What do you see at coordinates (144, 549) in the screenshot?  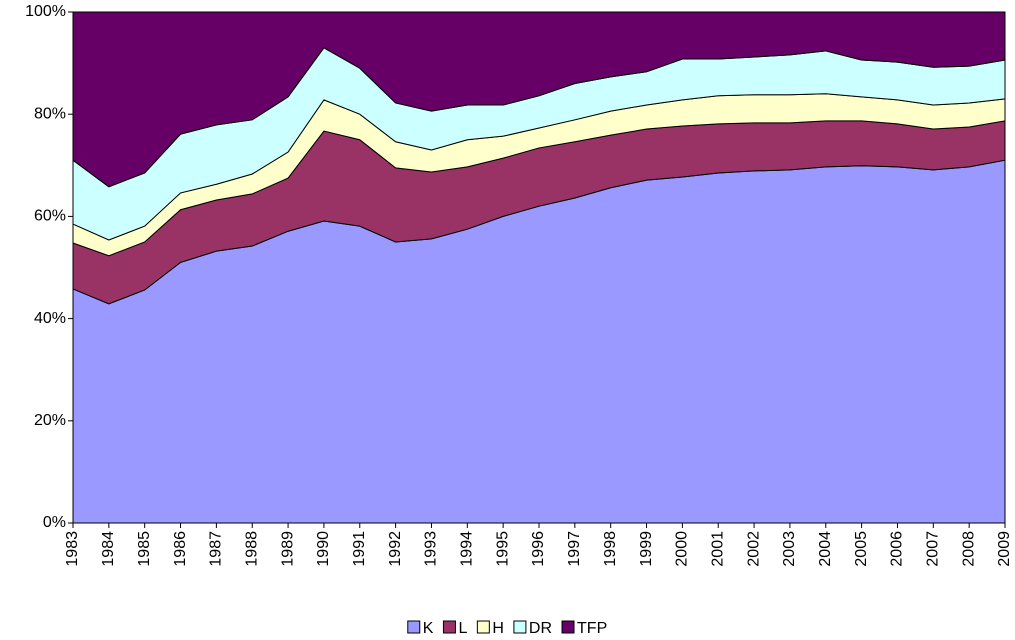 I see `x-tick-label: 1985` at bounding box center [144, 549].